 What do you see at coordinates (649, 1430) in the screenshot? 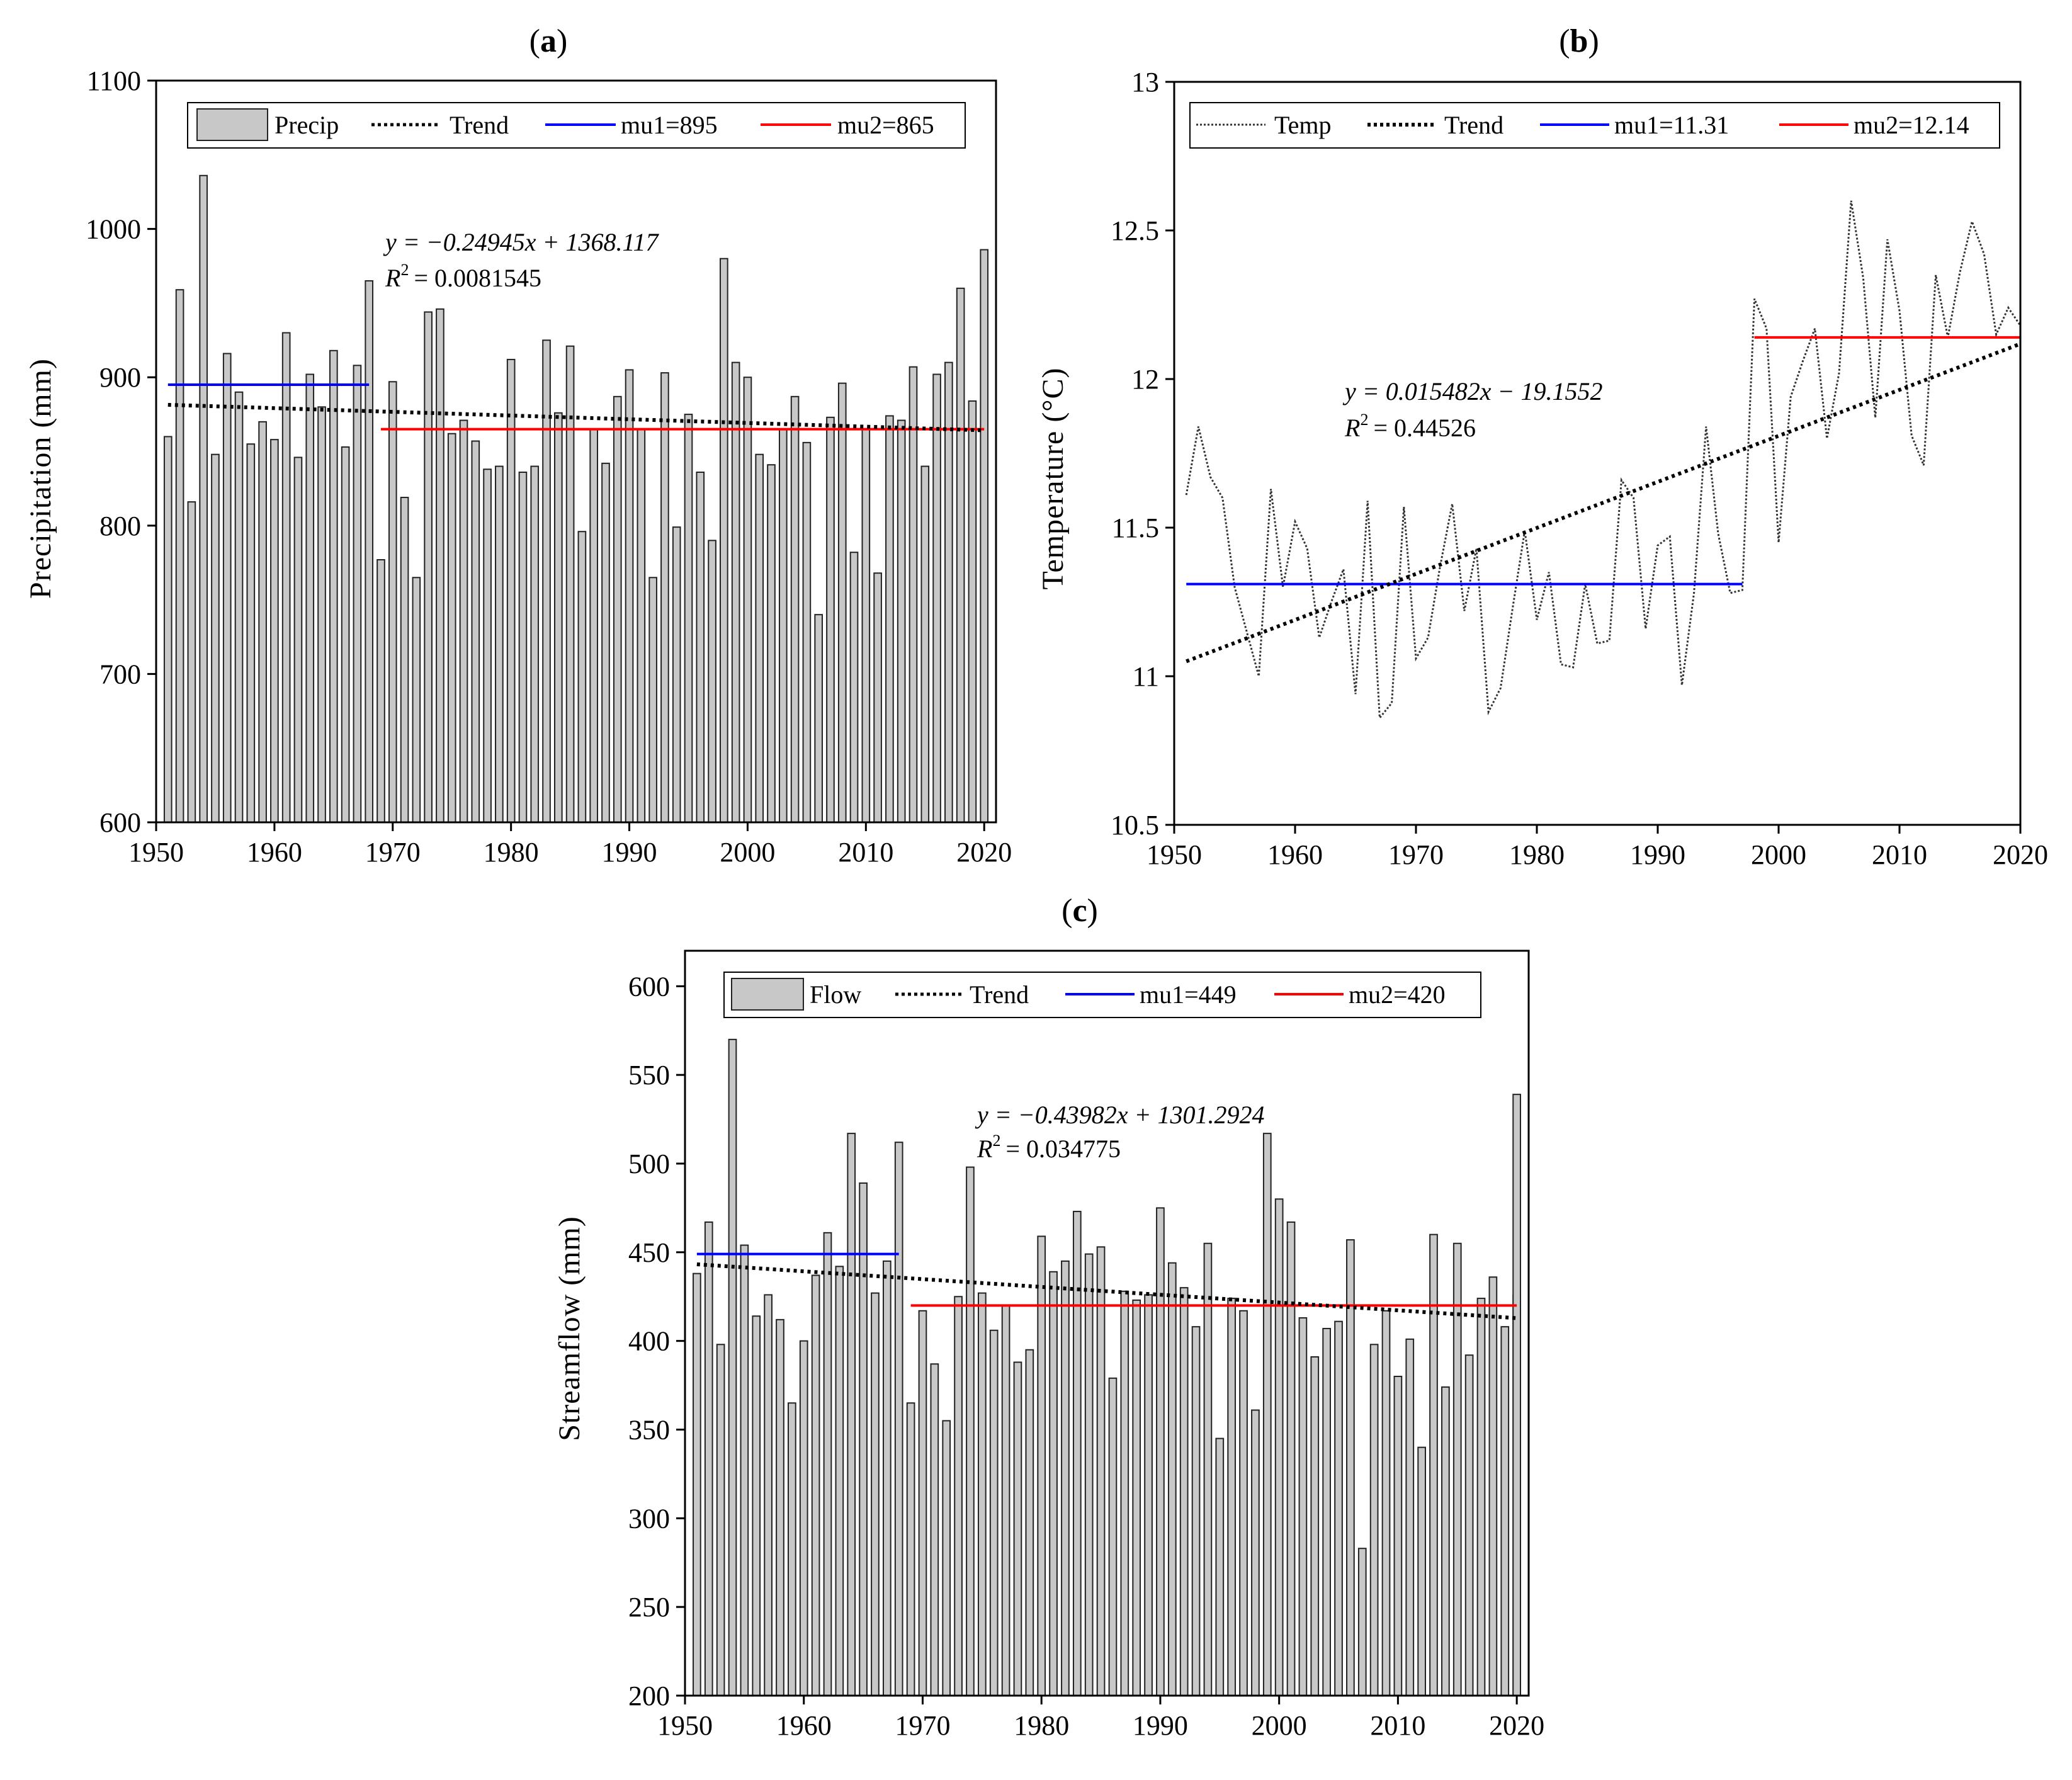
I see `y-tick-label-350: 350` at bounding box center [649, 1430].